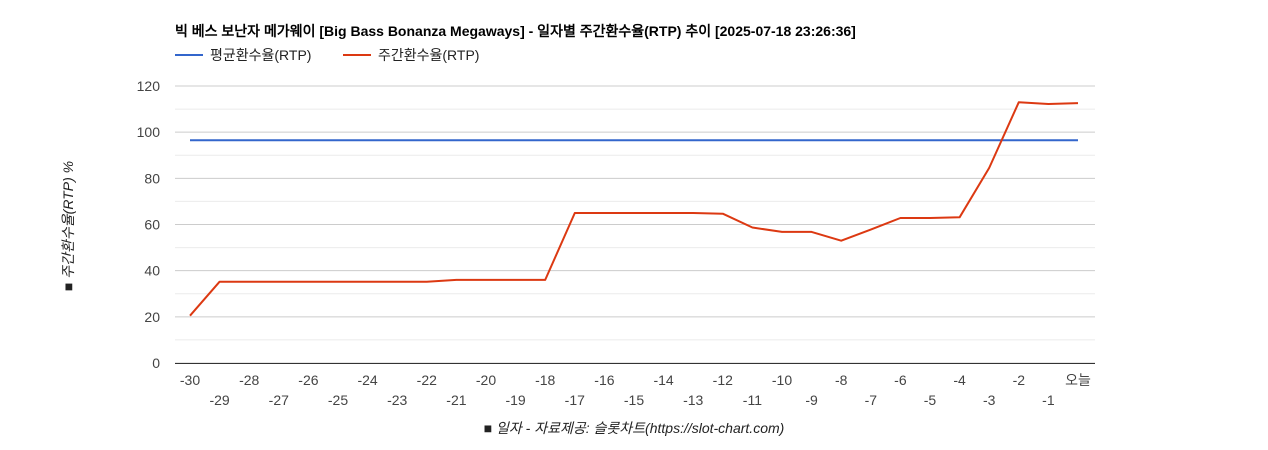 The image size is (1268, 450). What do you see at coordinates (149, 132) in the screenshot?
I see `y-tick-label: 100` at bounding box center [149, 132].